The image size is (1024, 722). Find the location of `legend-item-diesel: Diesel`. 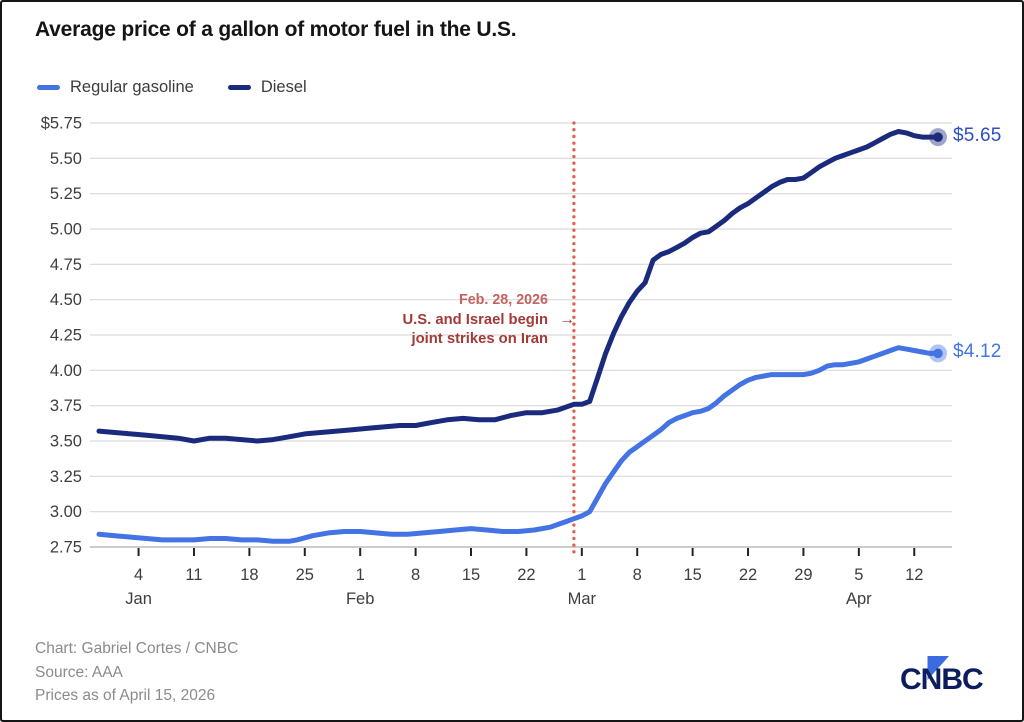

legend-item-diesel: Diesel is located at coordinates (267, 87).